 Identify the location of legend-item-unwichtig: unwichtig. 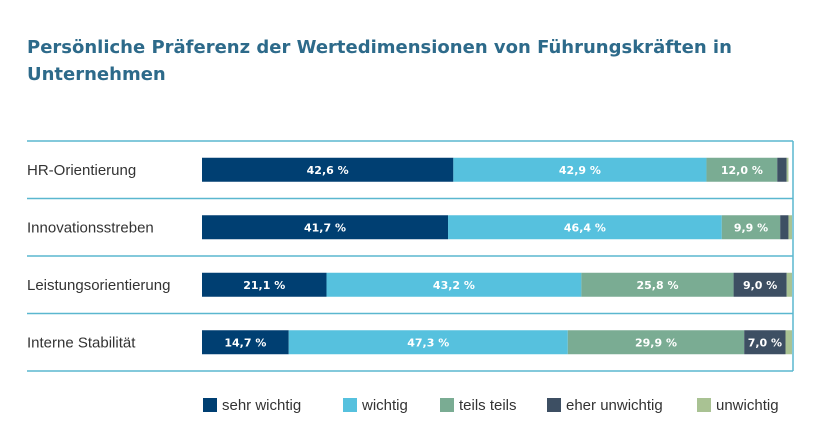
(738, 405).